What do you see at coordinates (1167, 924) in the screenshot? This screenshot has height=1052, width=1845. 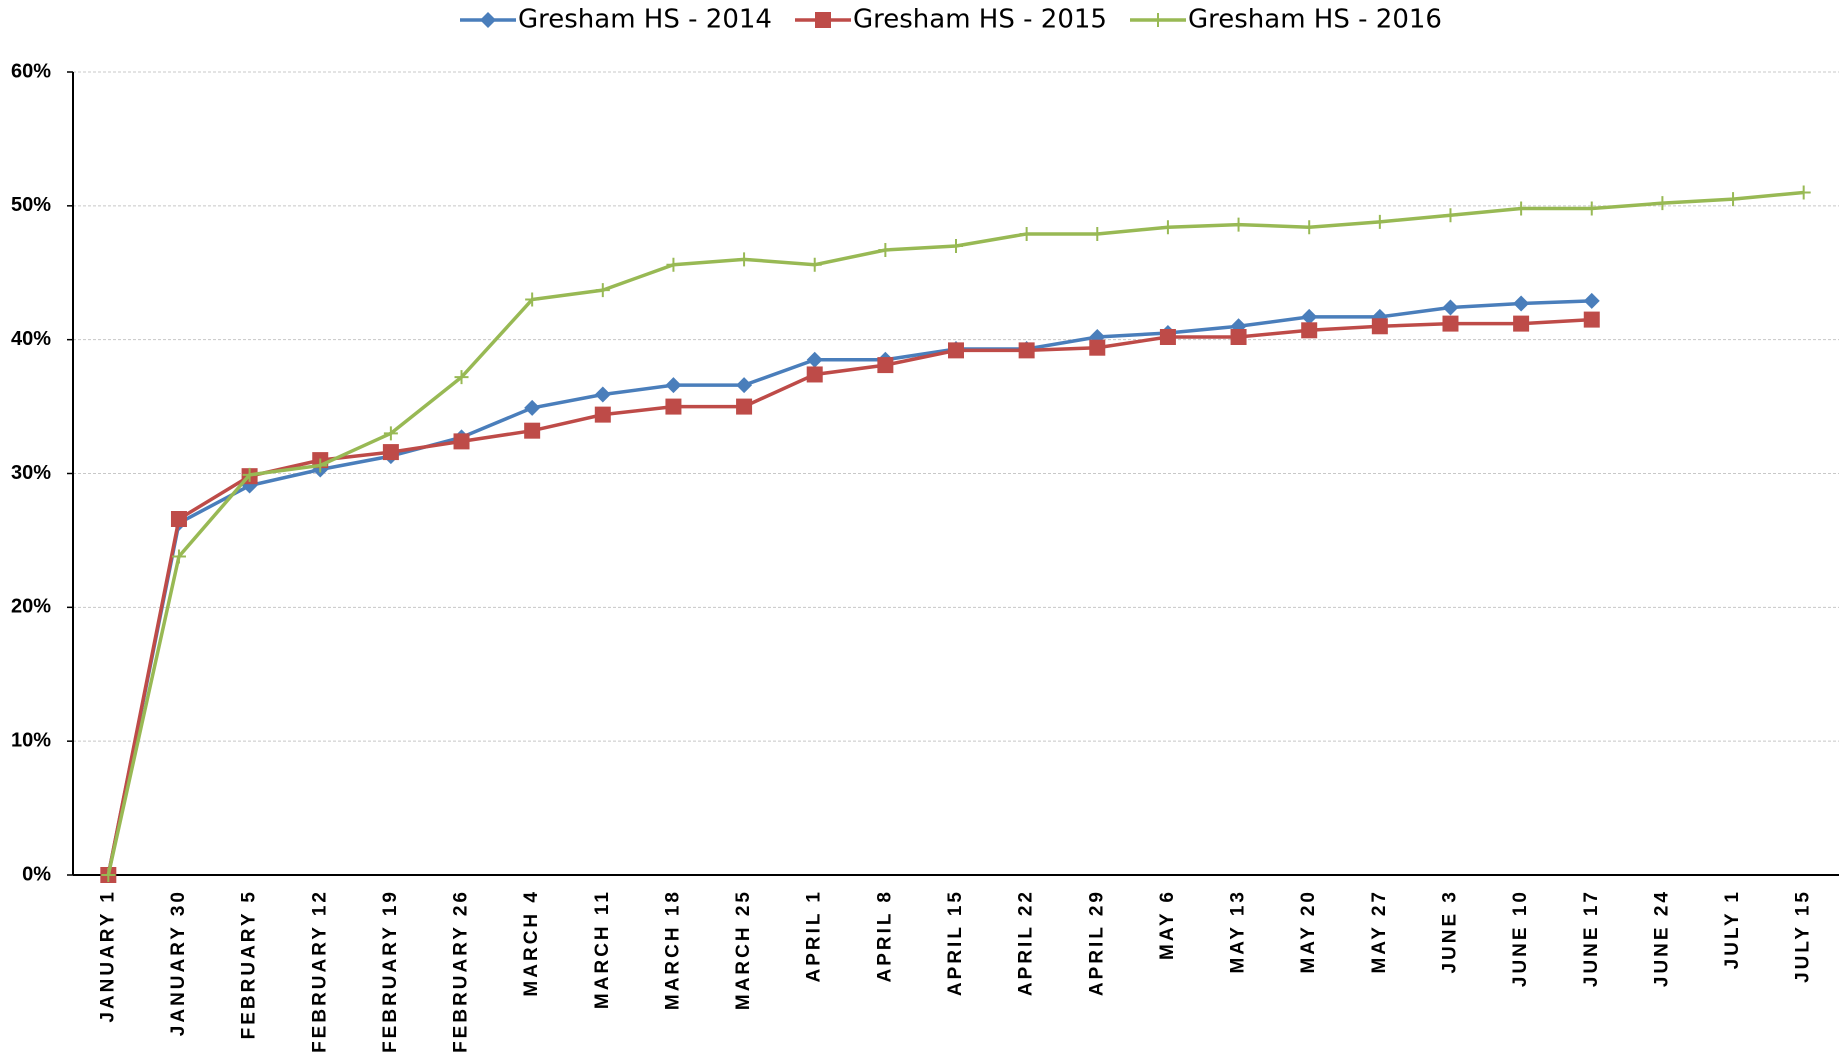 I see `x-tick-label: MAY 6` at bounding box center [1167, 924].